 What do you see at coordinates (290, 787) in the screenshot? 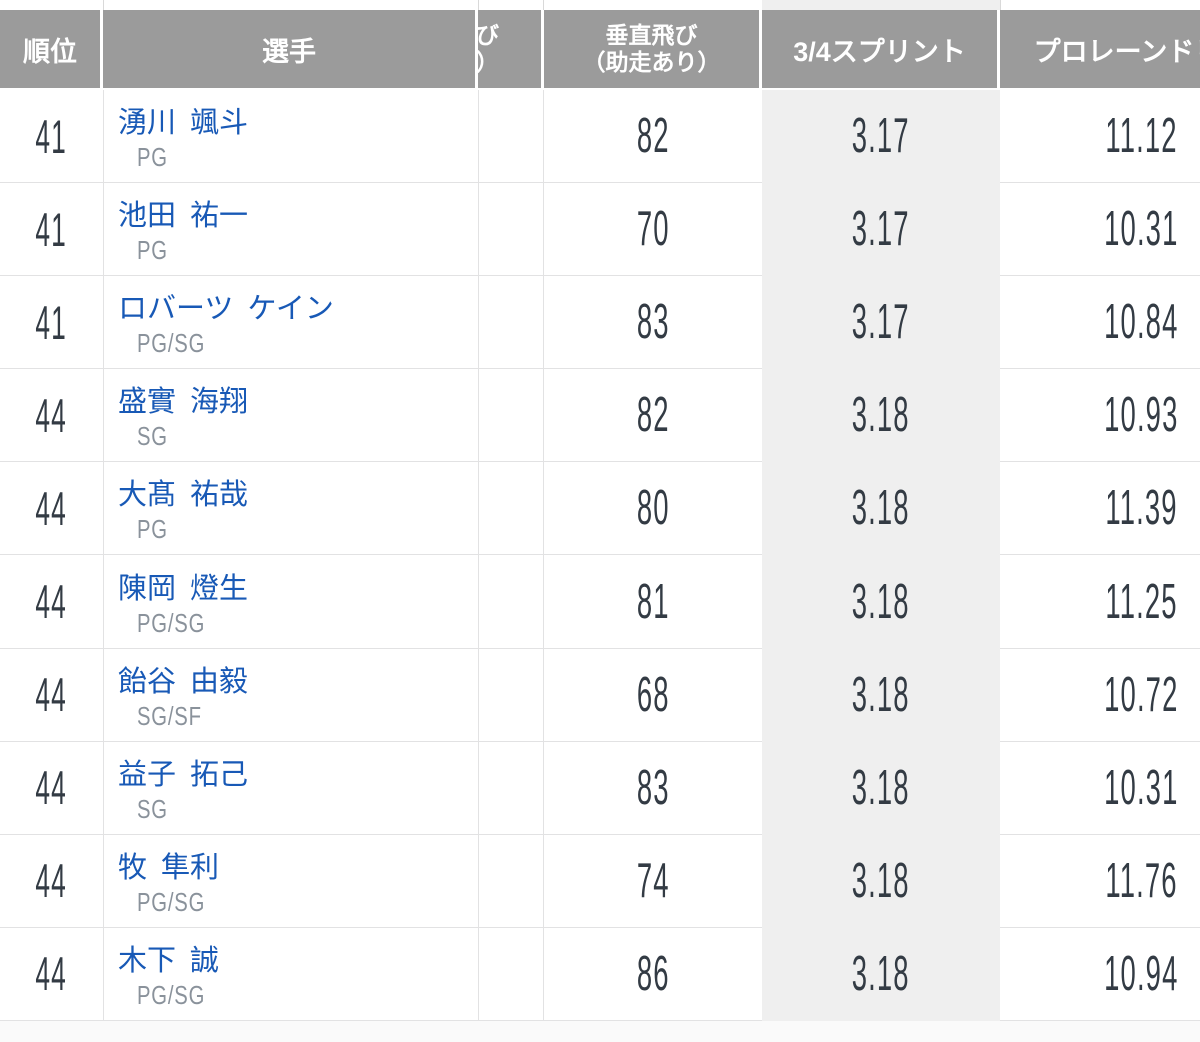
I see `player-cell: 益子 拓己 SG` at bounding box center [290, 787].